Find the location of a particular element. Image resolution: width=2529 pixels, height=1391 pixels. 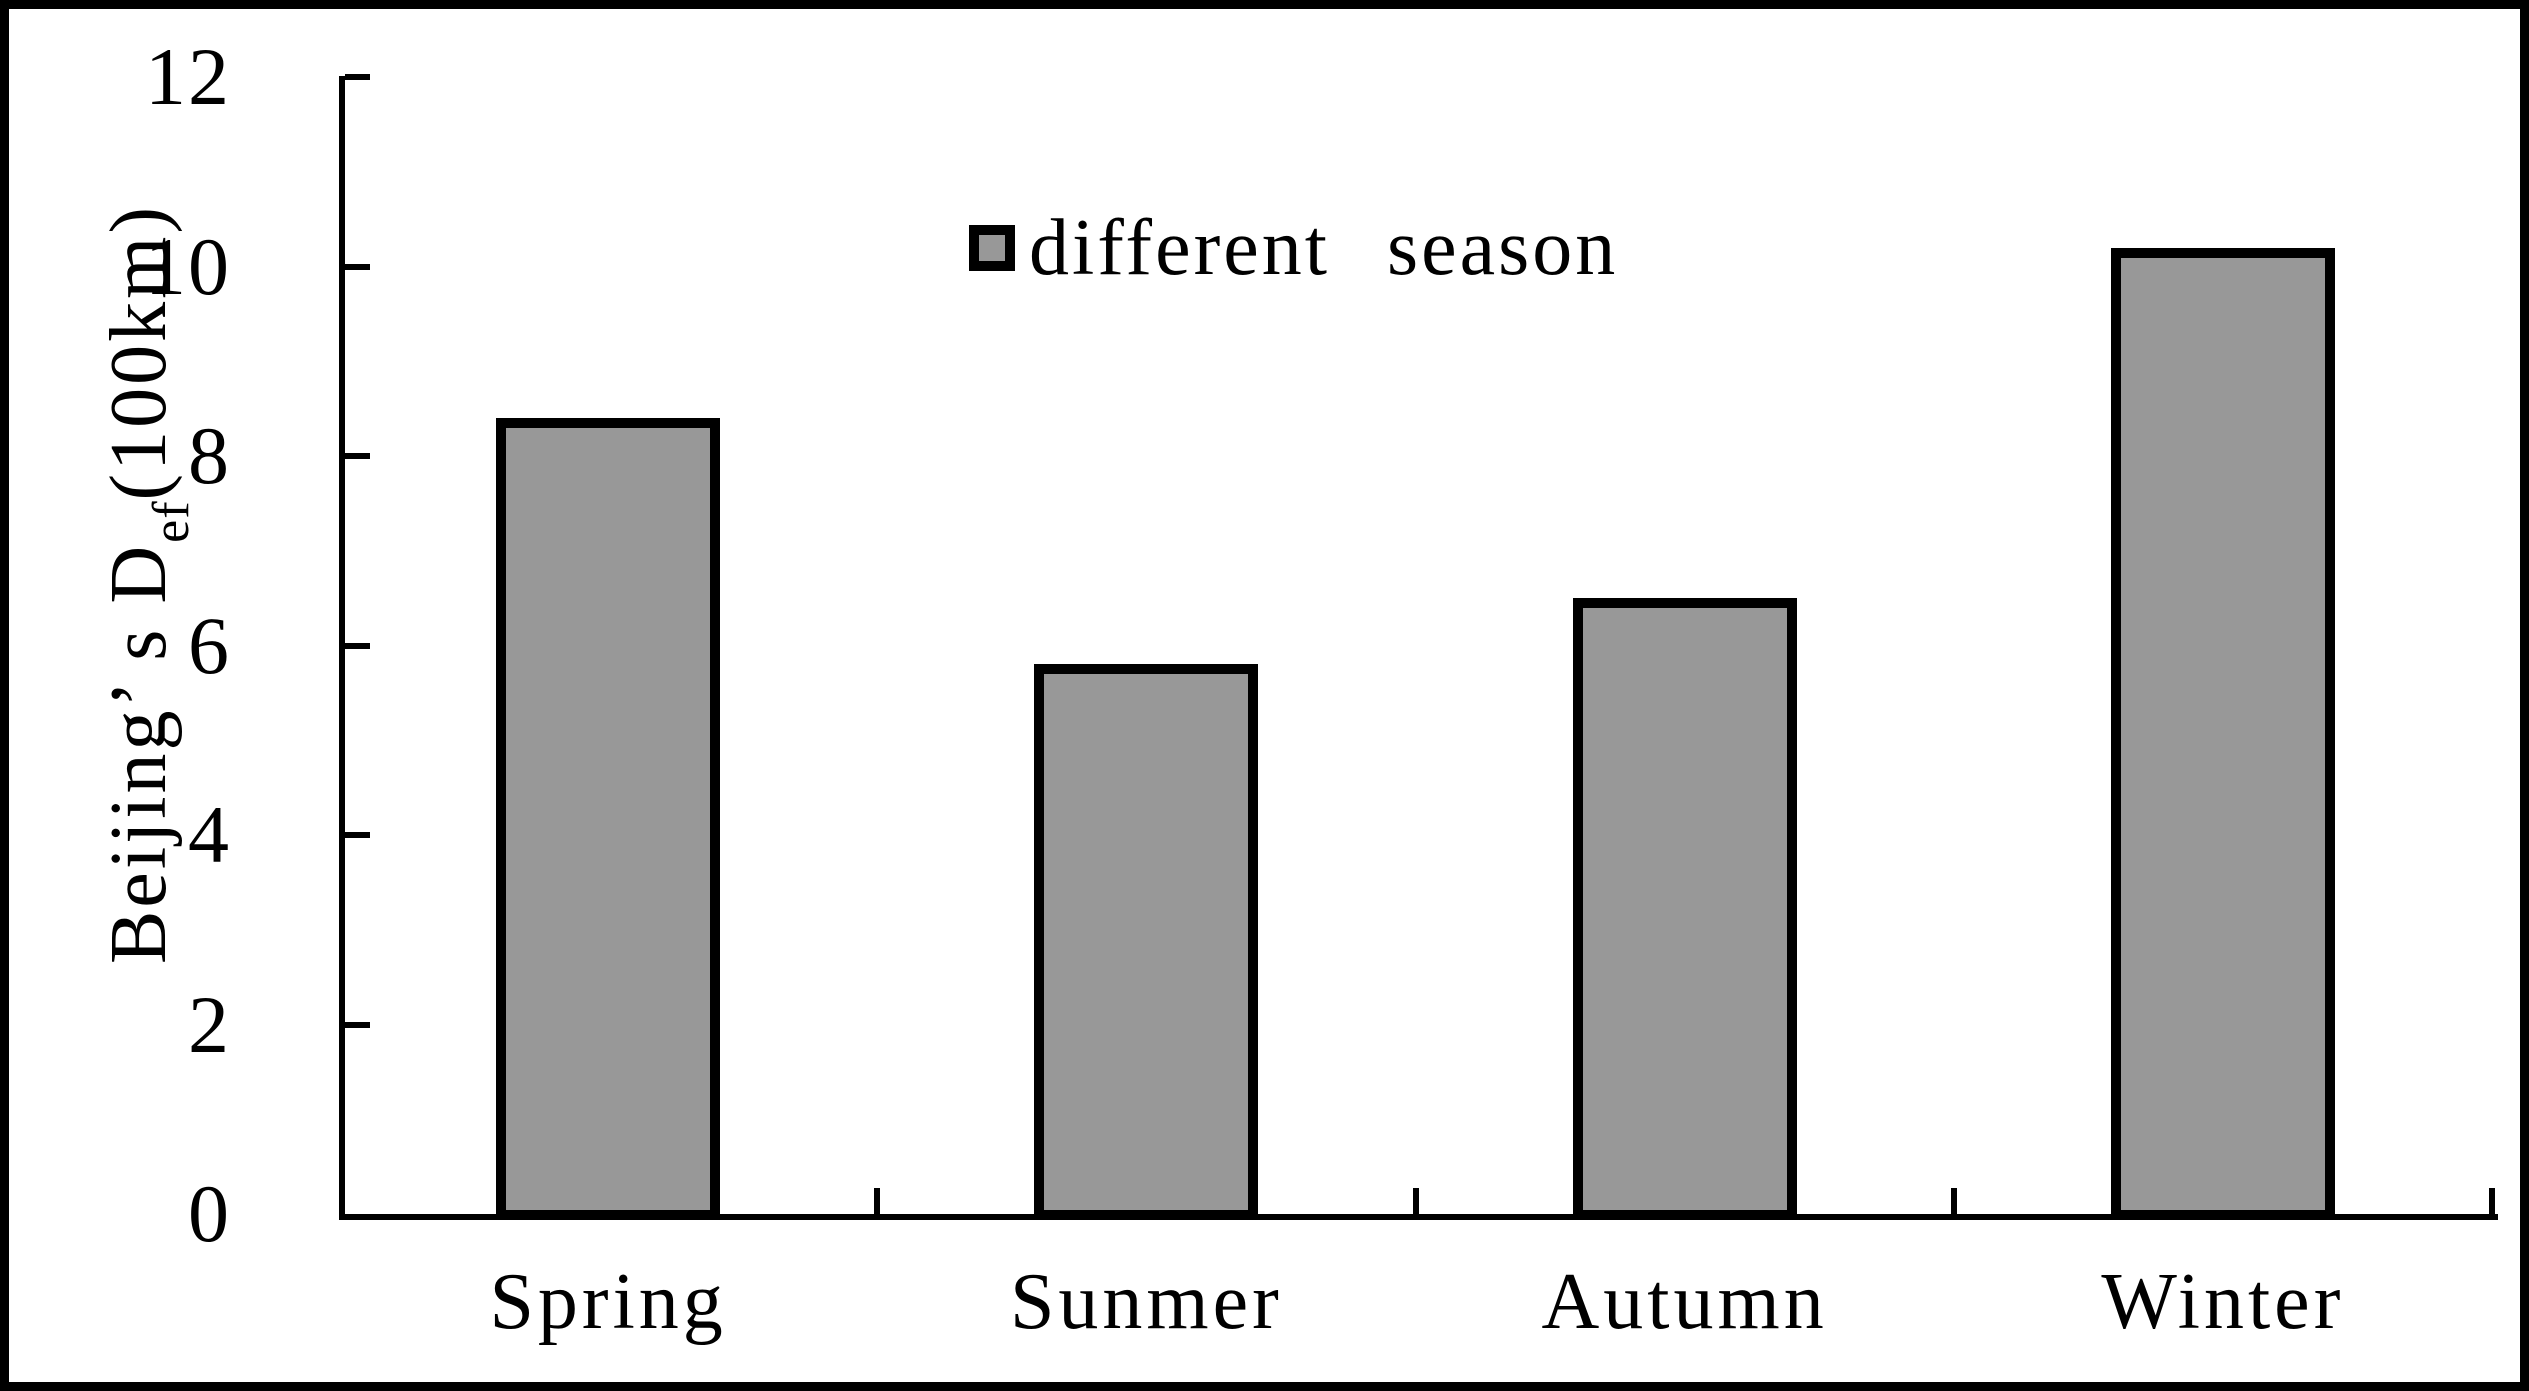

y-tick-label: 8 is located at coordinates (209, 455).